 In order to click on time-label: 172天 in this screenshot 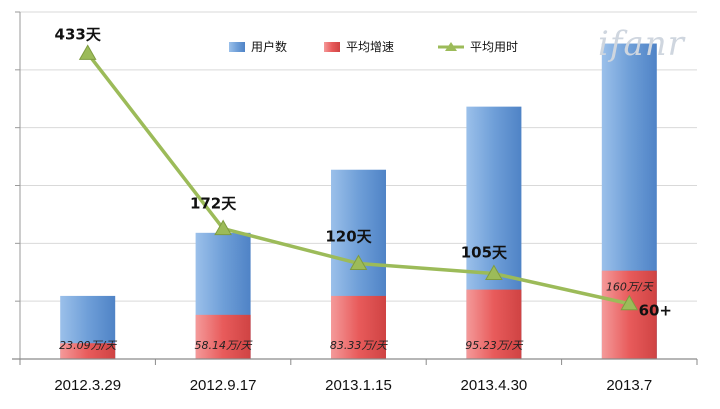, I will do `click(213, 204)`.